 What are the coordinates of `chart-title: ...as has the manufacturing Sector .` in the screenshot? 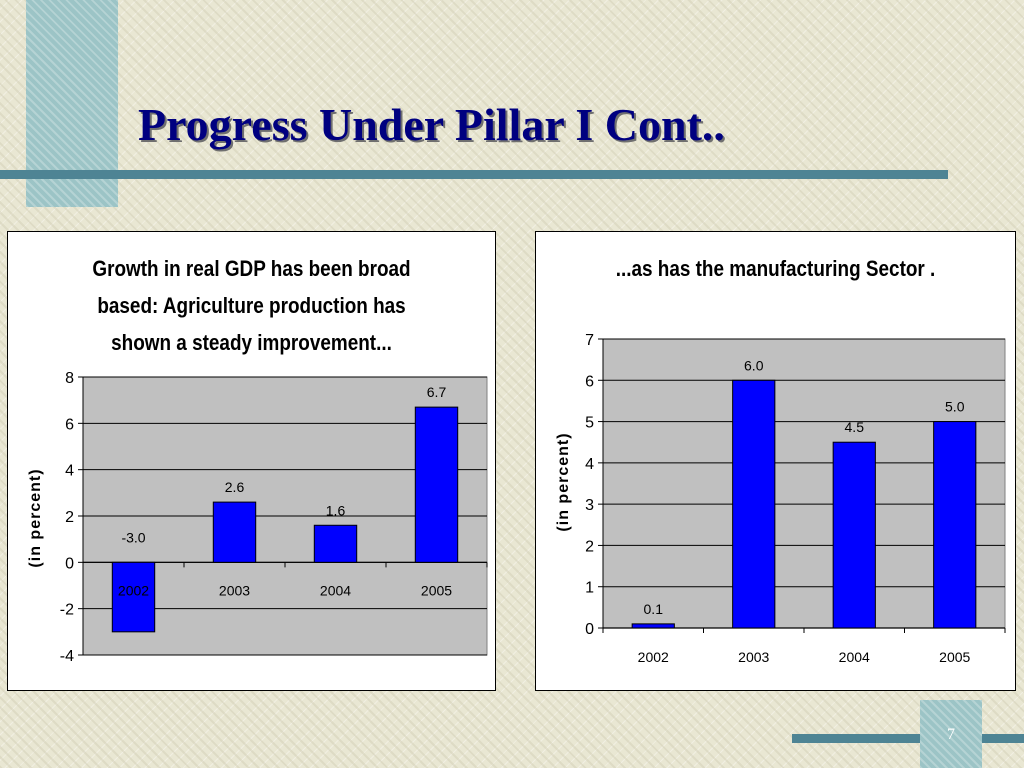 It's located at (775, 268).